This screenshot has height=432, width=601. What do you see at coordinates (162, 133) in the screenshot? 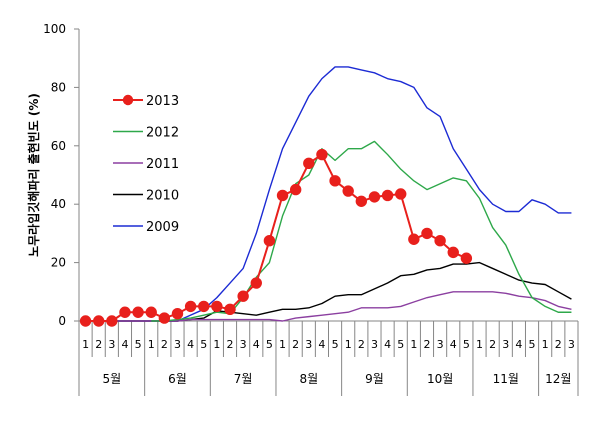
I see `legend-label: 2012` at bounding box center [162, 133].